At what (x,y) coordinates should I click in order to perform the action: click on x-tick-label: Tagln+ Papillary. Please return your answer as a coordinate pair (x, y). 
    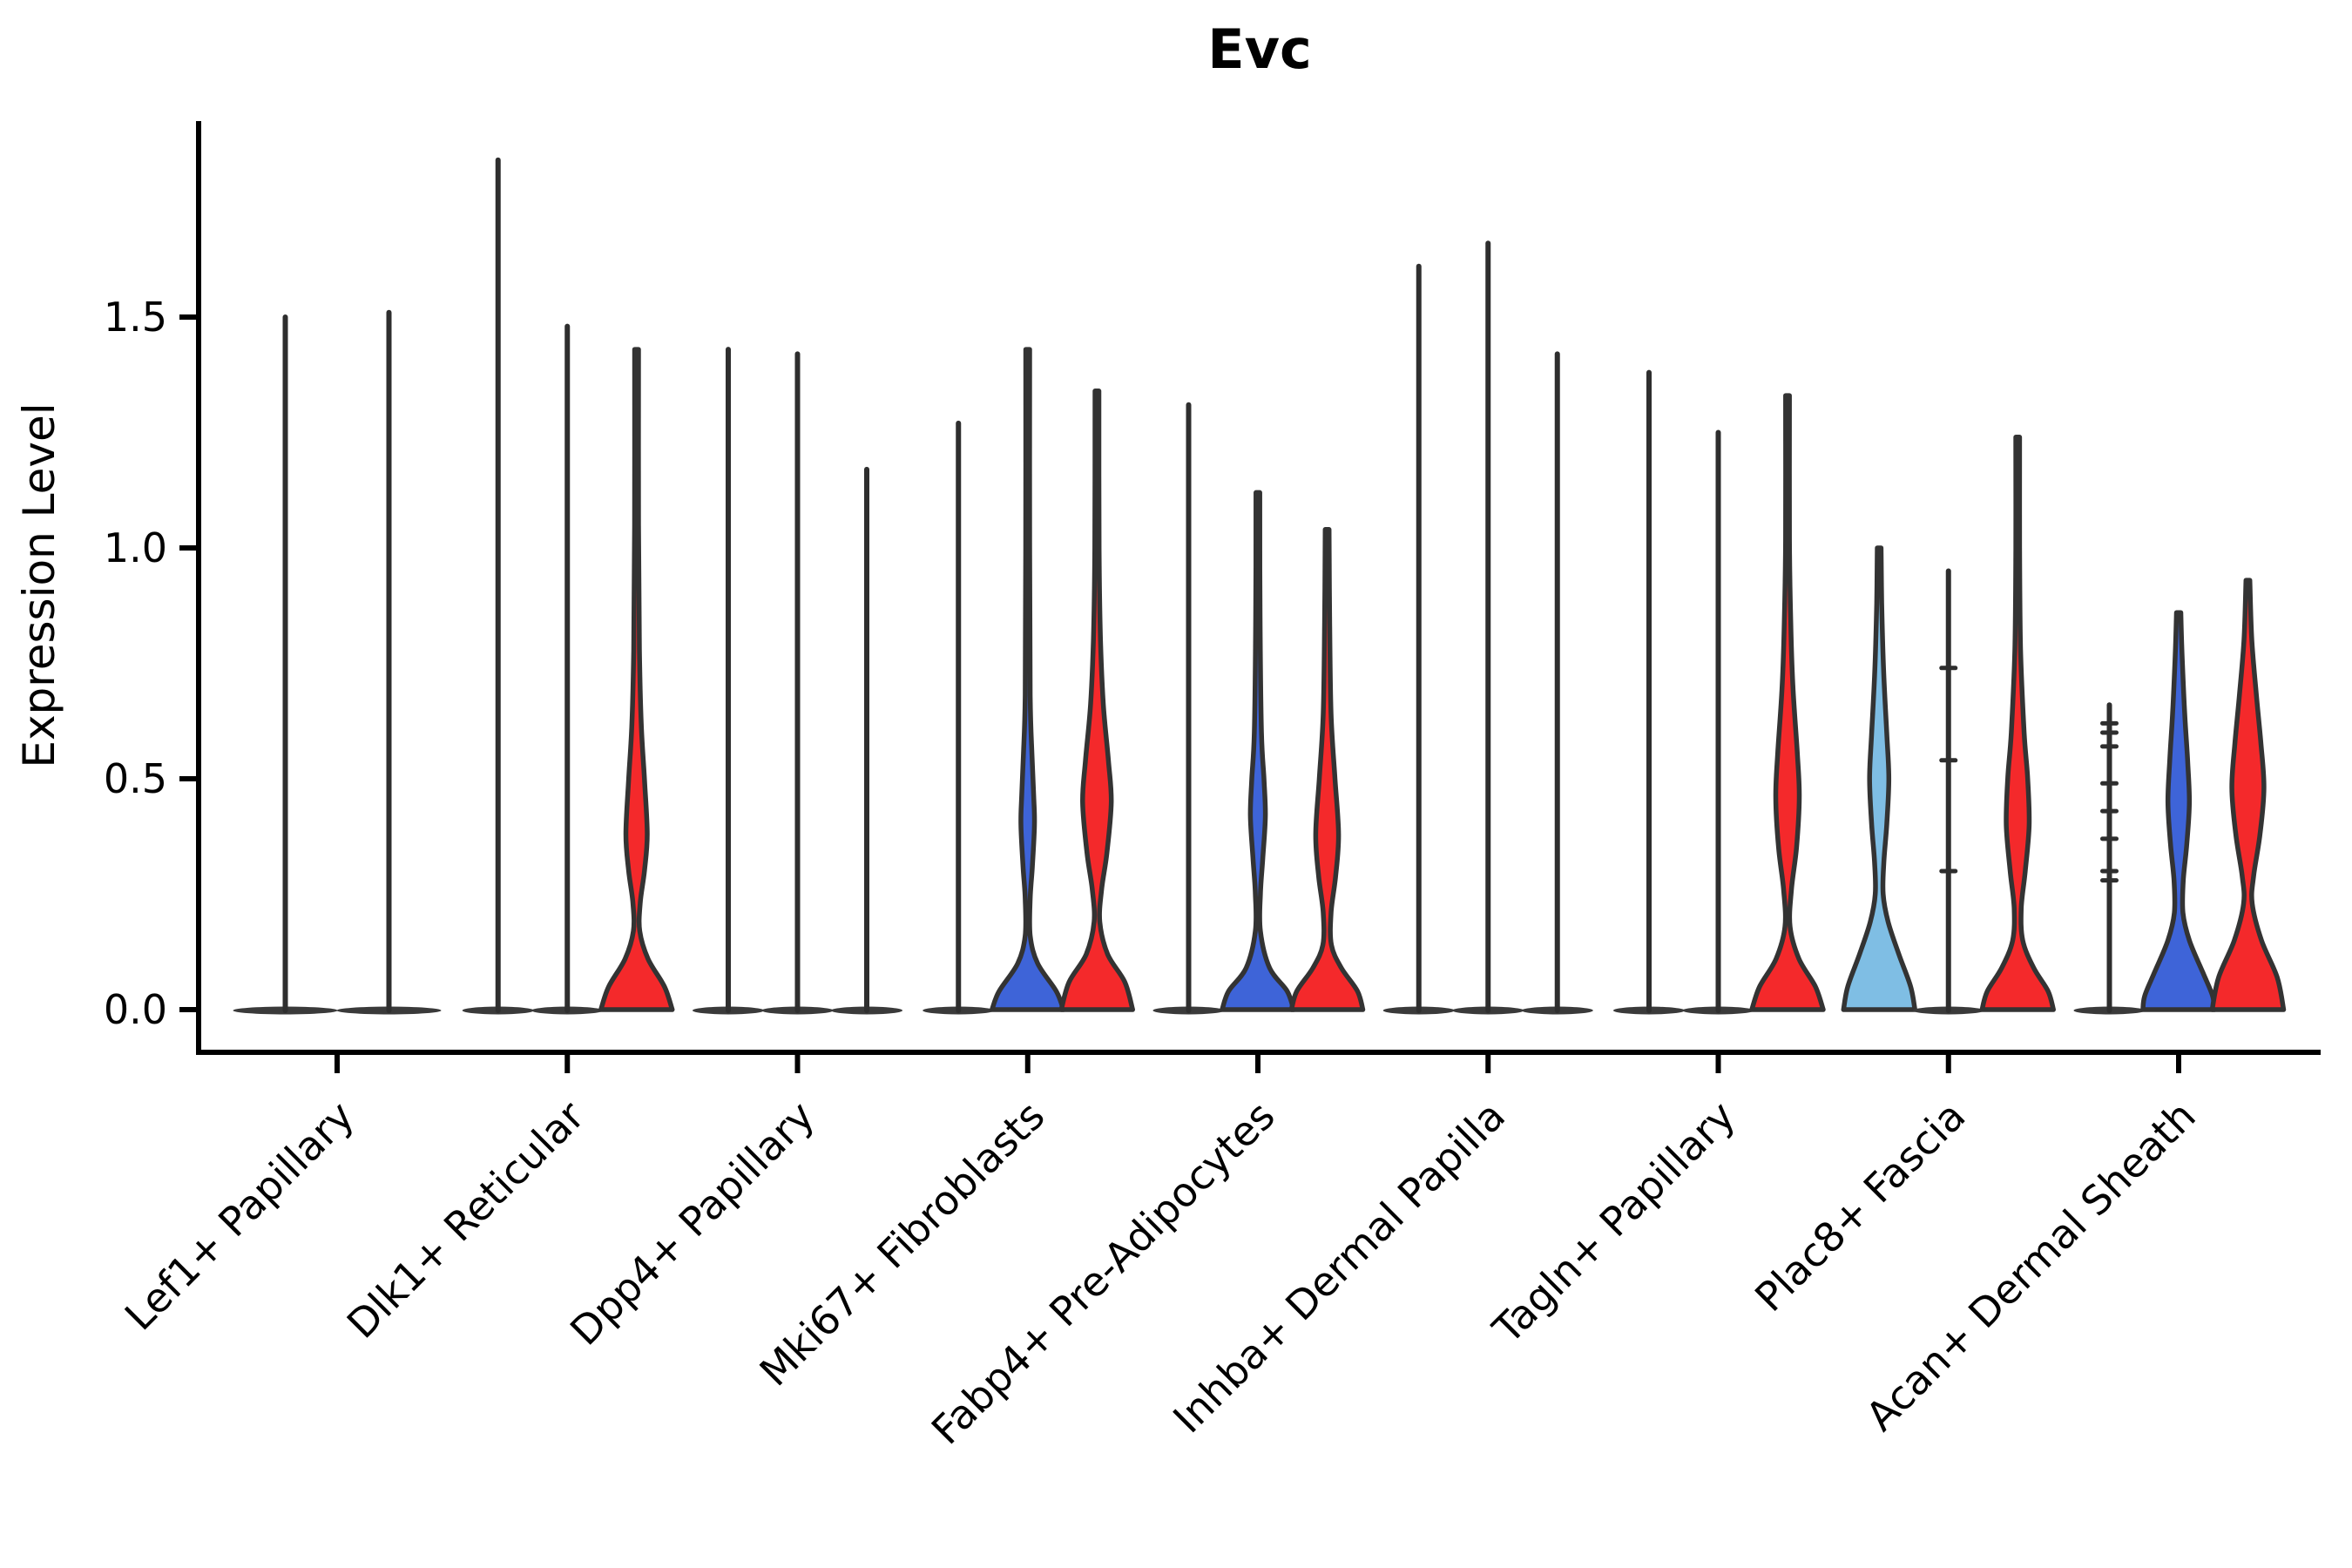
    Looking at the image, I should click on (1615, 1223).